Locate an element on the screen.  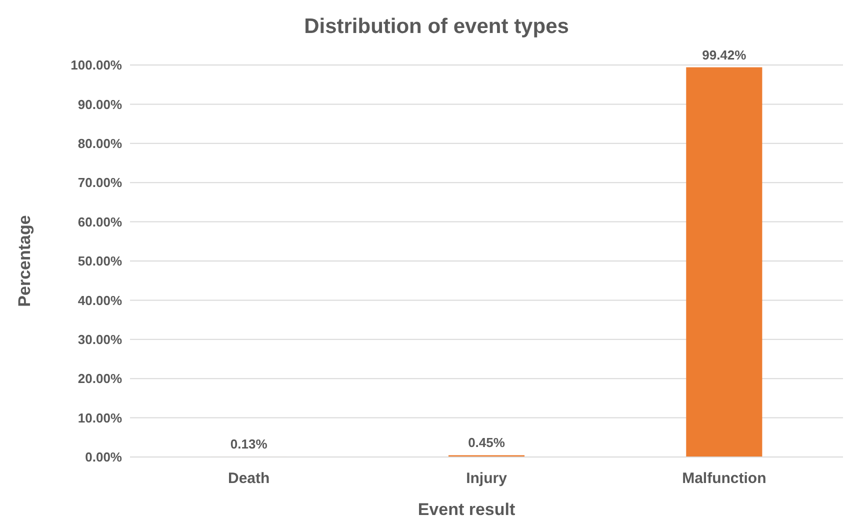
y-tick-label: 50.00% is located at coordinates (100, 261).